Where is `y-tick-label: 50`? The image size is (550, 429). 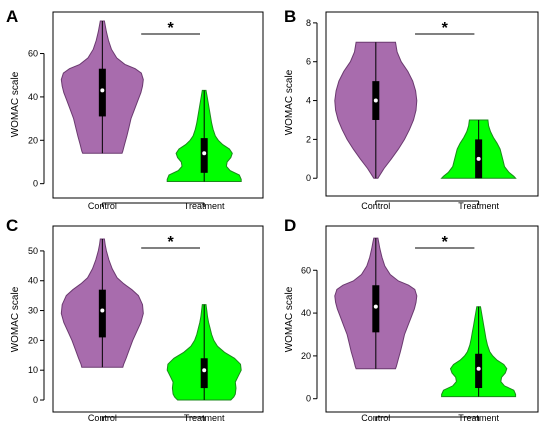 y-tick-label: 50 is located at coordinates (33, 251).